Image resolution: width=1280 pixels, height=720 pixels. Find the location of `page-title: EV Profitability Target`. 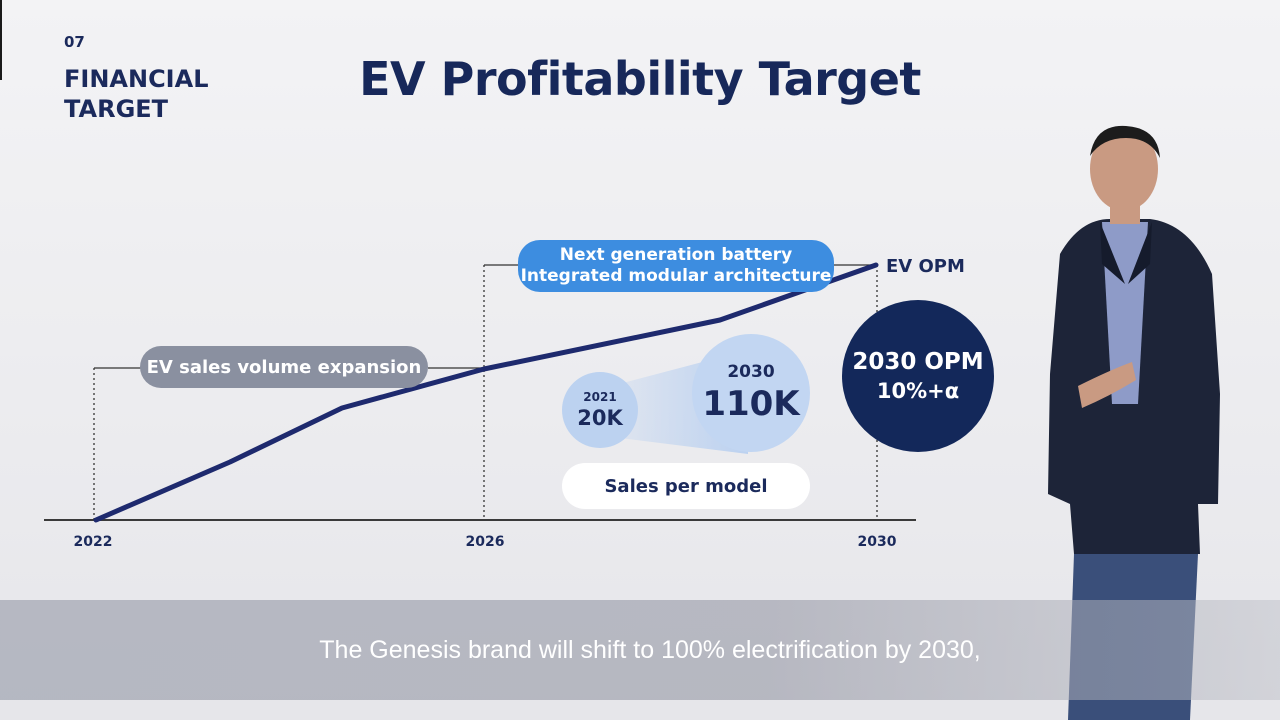

page-title: EV Profitability Target is located at coordinates (640, 79).